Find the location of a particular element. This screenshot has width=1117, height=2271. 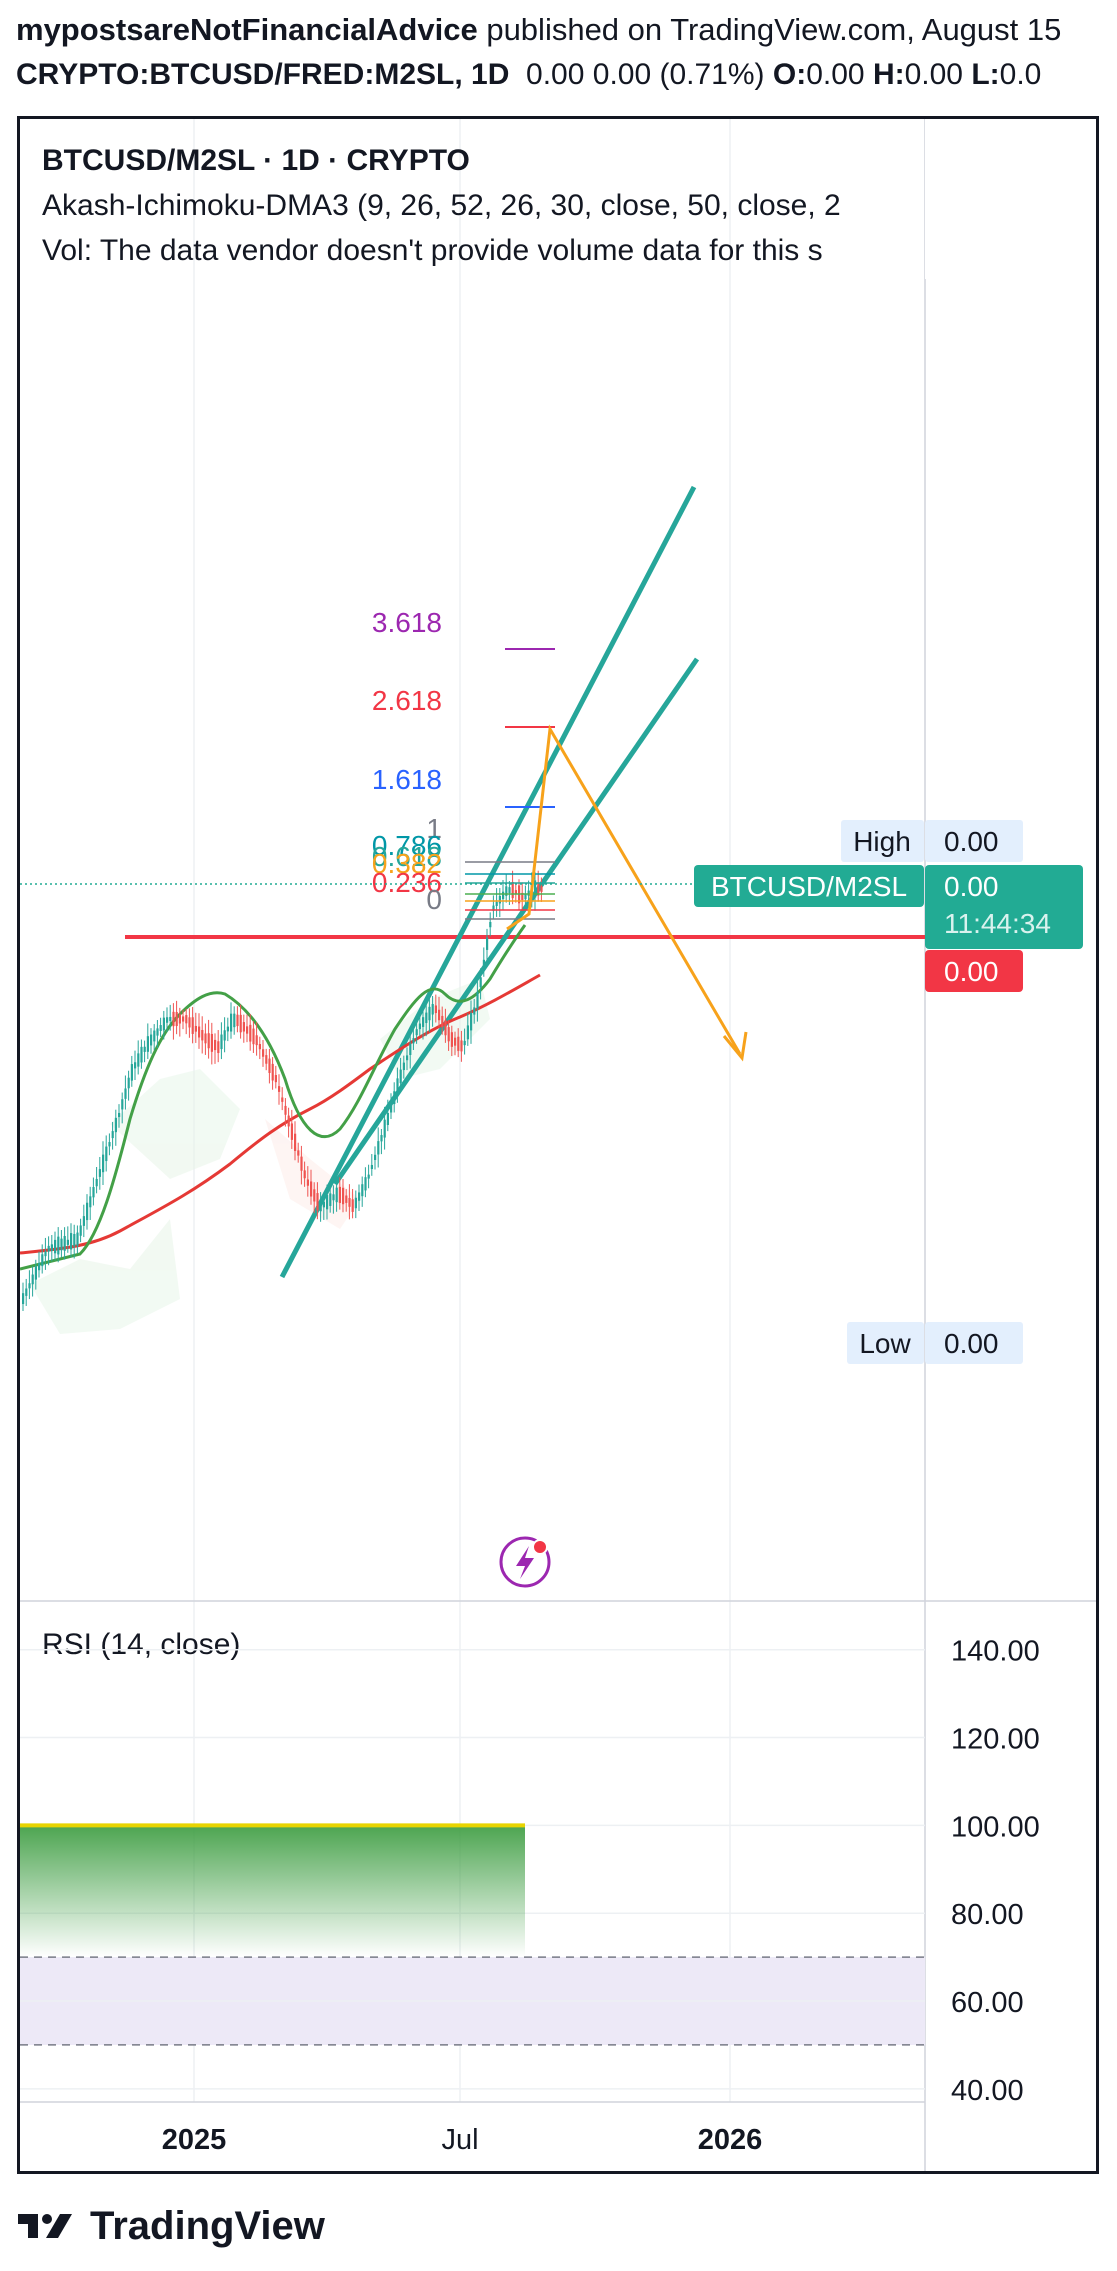

fib-label-3618: 3.618 is located at coordinates (407, 622).